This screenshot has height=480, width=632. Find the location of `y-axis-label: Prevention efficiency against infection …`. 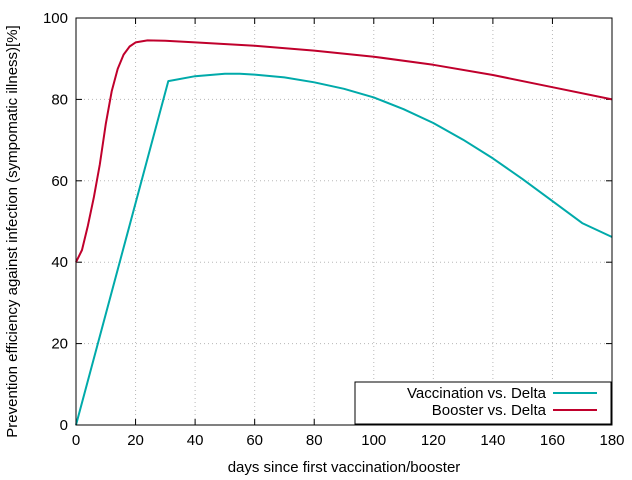

y-axis-label: Prevention efficiency against infection … is located at coordinates (12, 231).